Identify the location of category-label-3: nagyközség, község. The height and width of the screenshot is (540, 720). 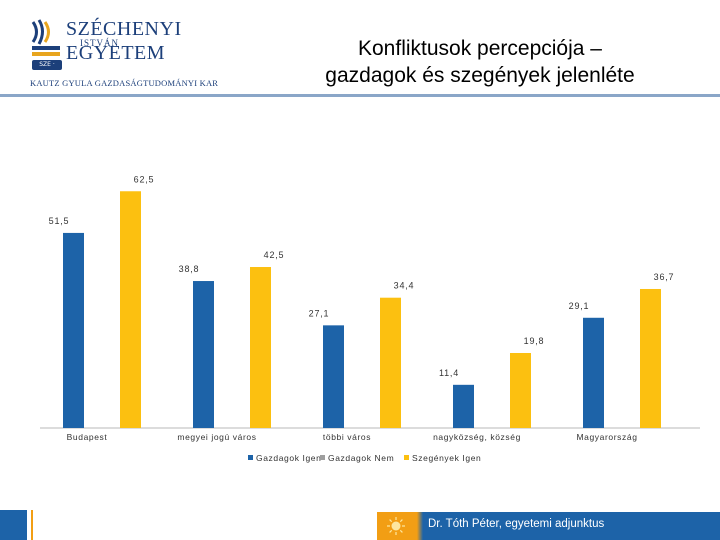
(477, 437).